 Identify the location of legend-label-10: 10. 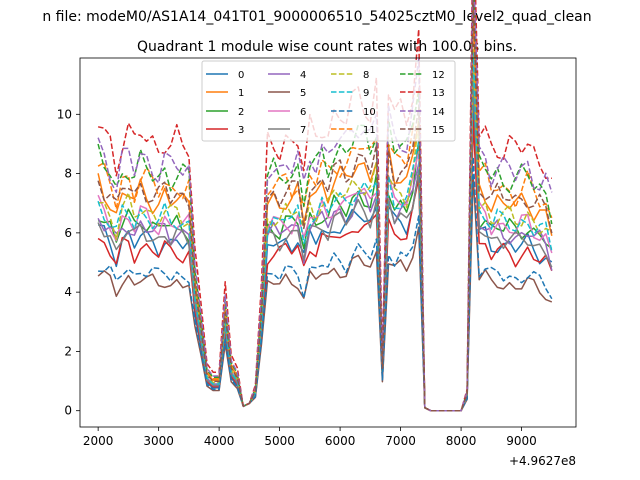
(369, 112).